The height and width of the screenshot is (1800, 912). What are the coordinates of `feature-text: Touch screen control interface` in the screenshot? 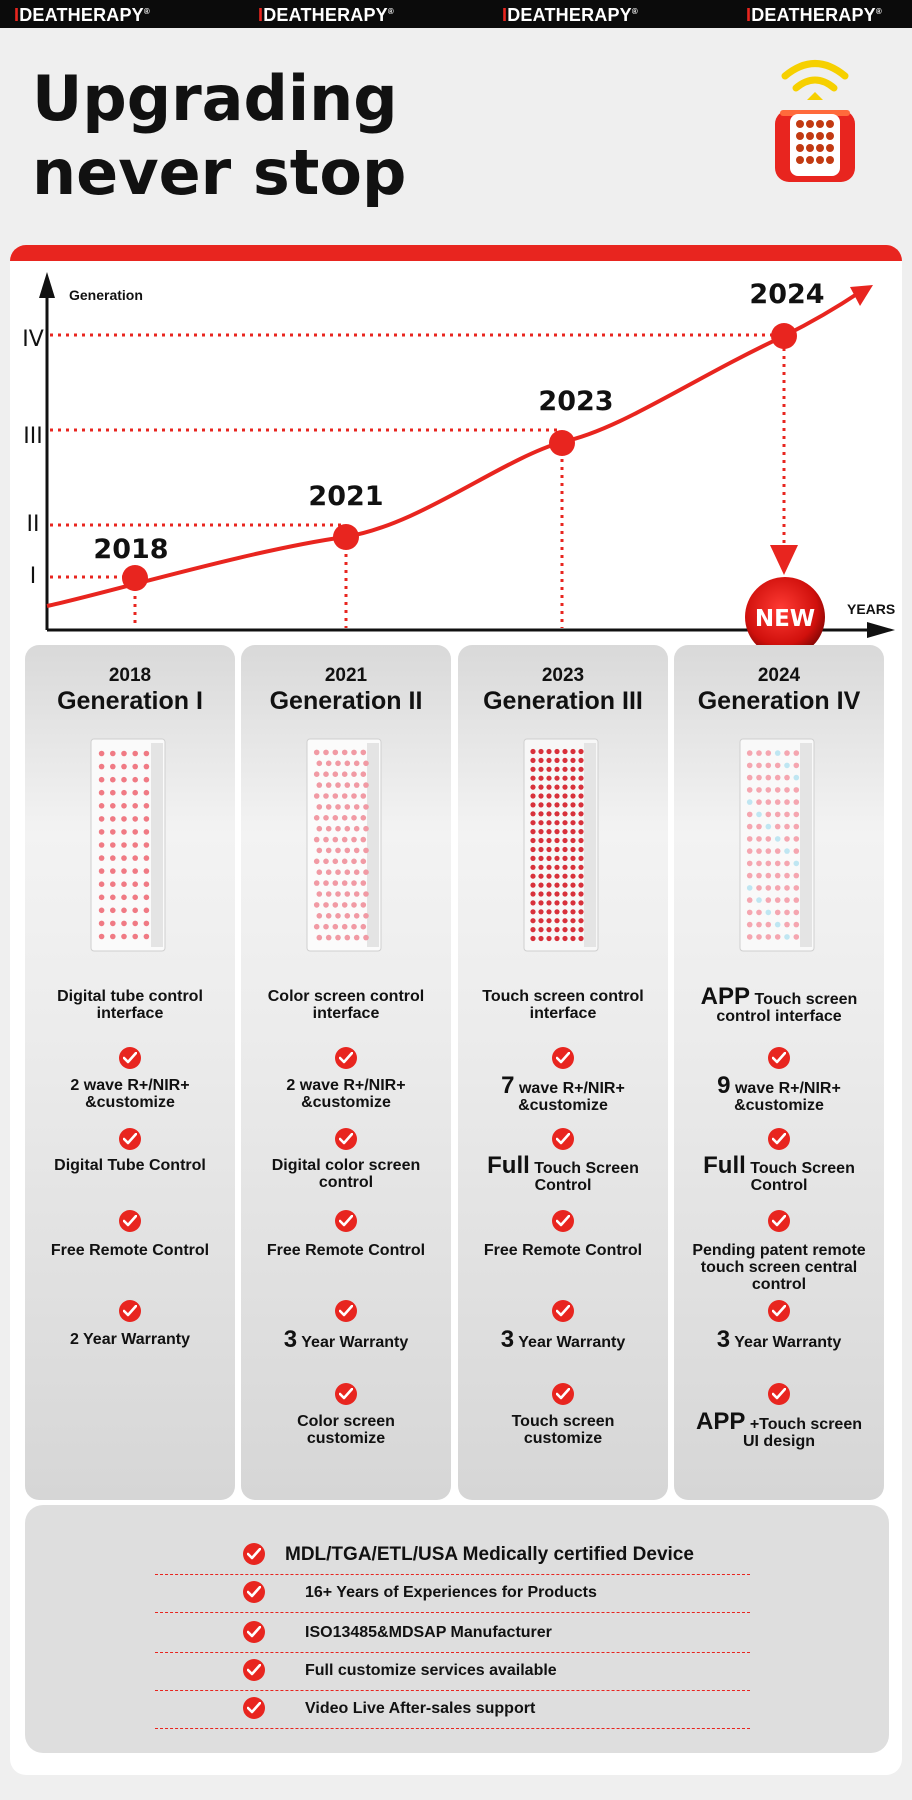 It's located at (563, 1005).